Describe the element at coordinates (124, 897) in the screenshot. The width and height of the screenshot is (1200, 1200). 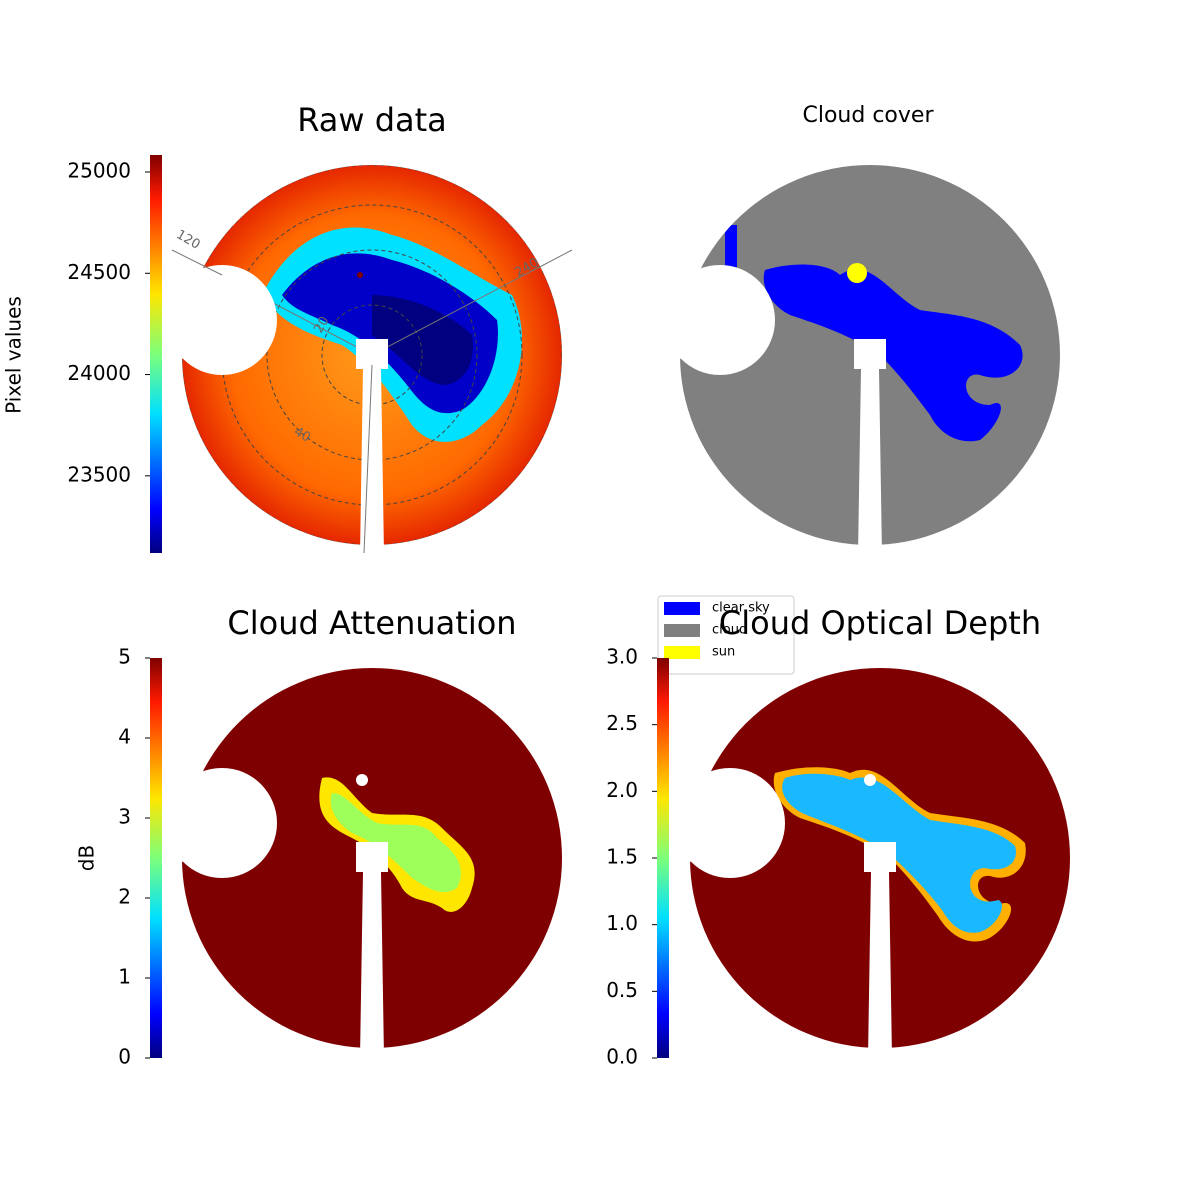
I see `colorbar-tick-label: 2` at that location.